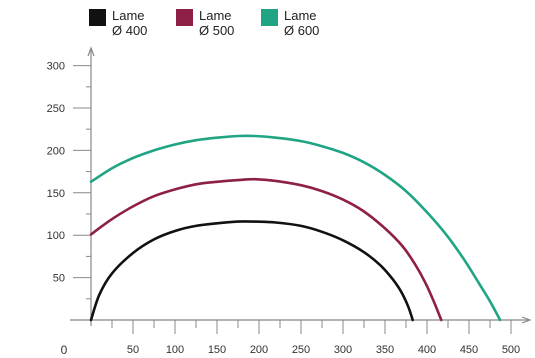  I want to click on x-tick-label-300: 300, so click(343, 350).